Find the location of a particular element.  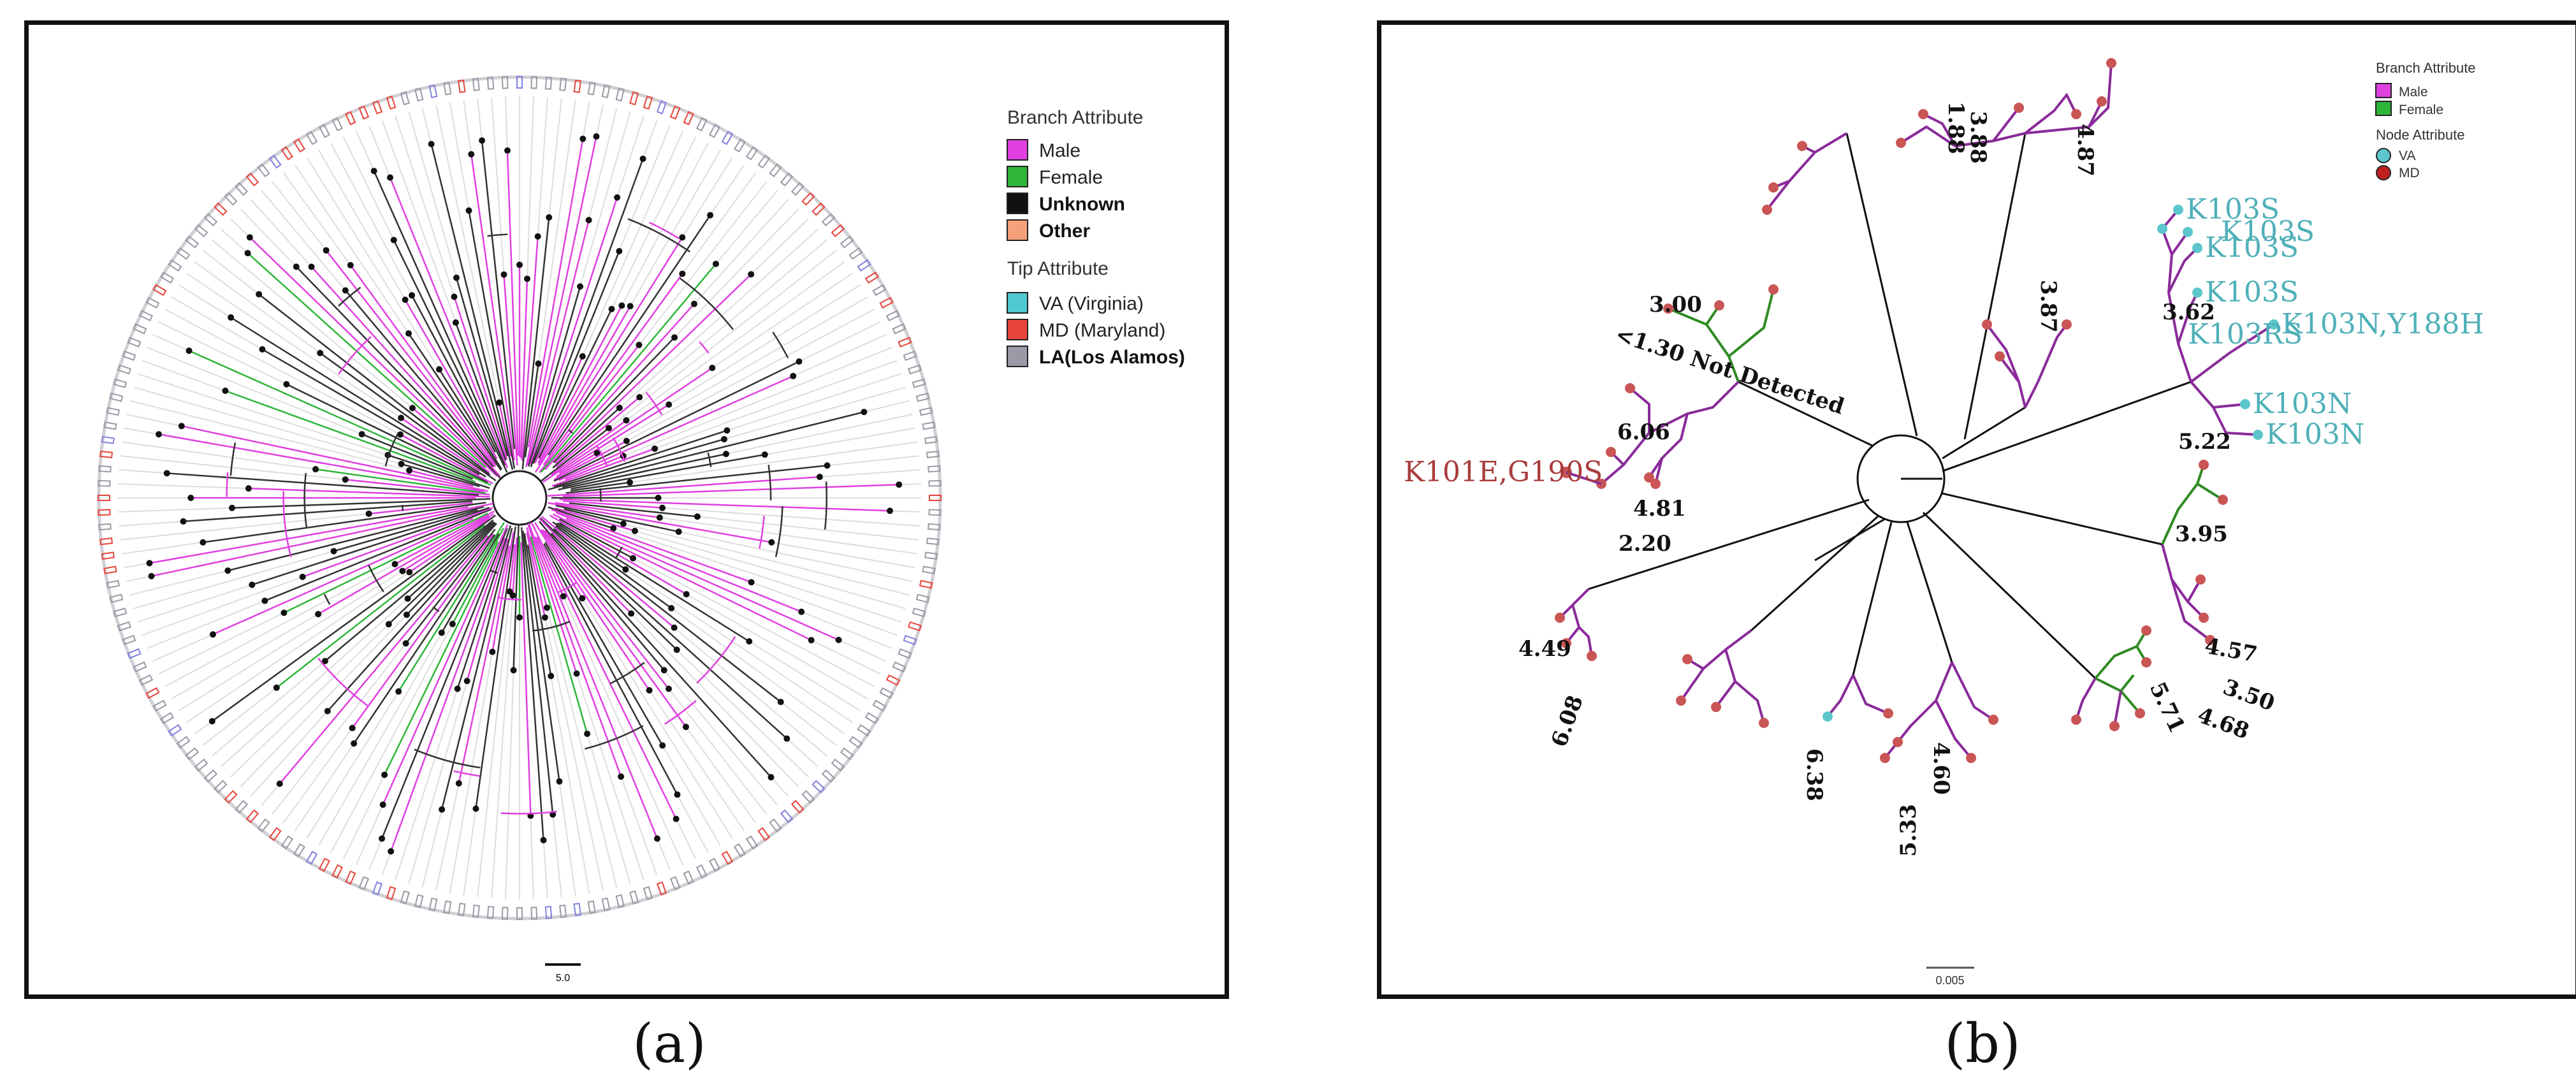

scale-bar: 5.0 is located at coordinates (563, 973).